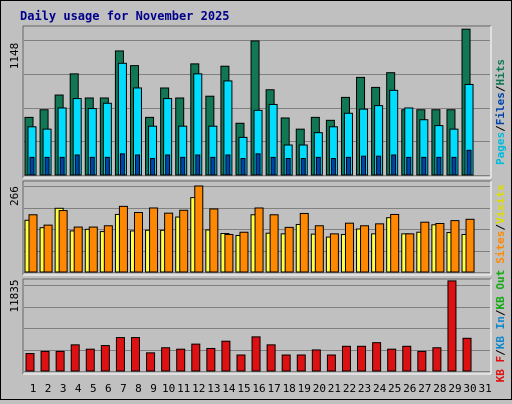 The width and height of the screenshot is (512, 404). What do you see at coordinates (153, 388) in the screenshot?
I see `x-tick-label-day-9: 9` at bounding box center [153, 388].